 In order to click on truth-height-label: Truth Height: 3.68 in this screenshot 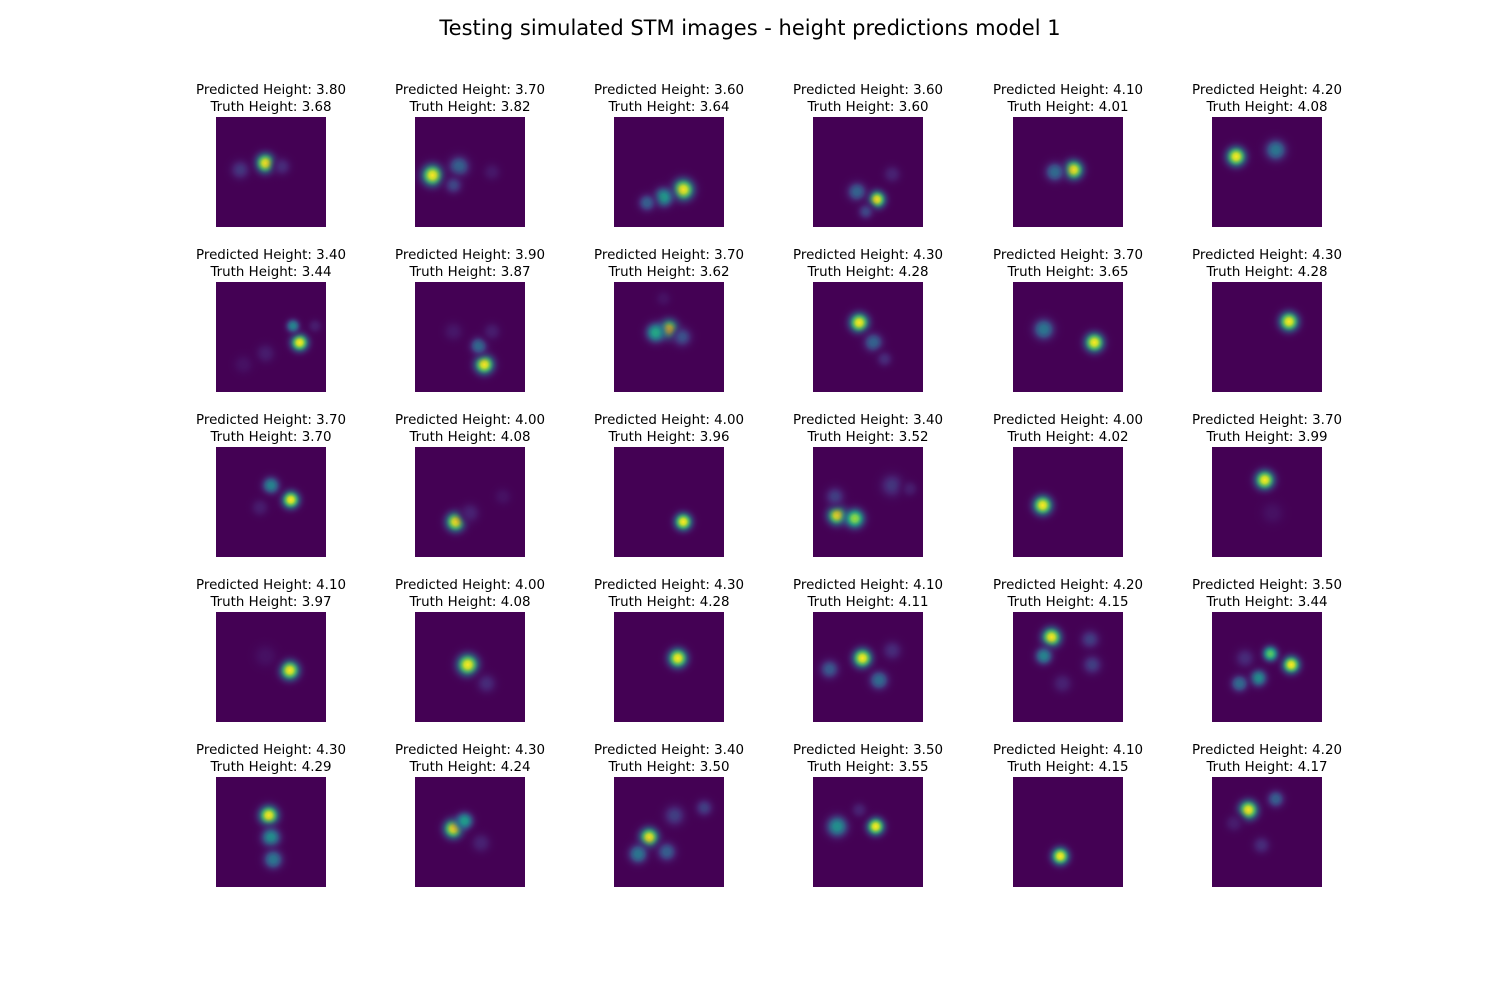, I will do `click(271, 107)`.